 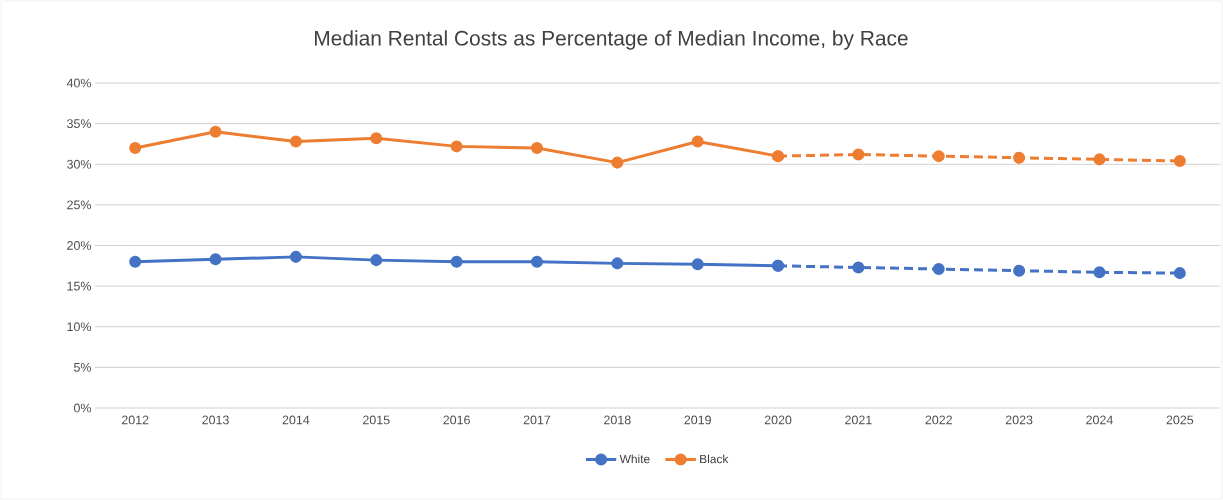 I want to click on x-tick-label: 2022, so click(x=938, y=420).